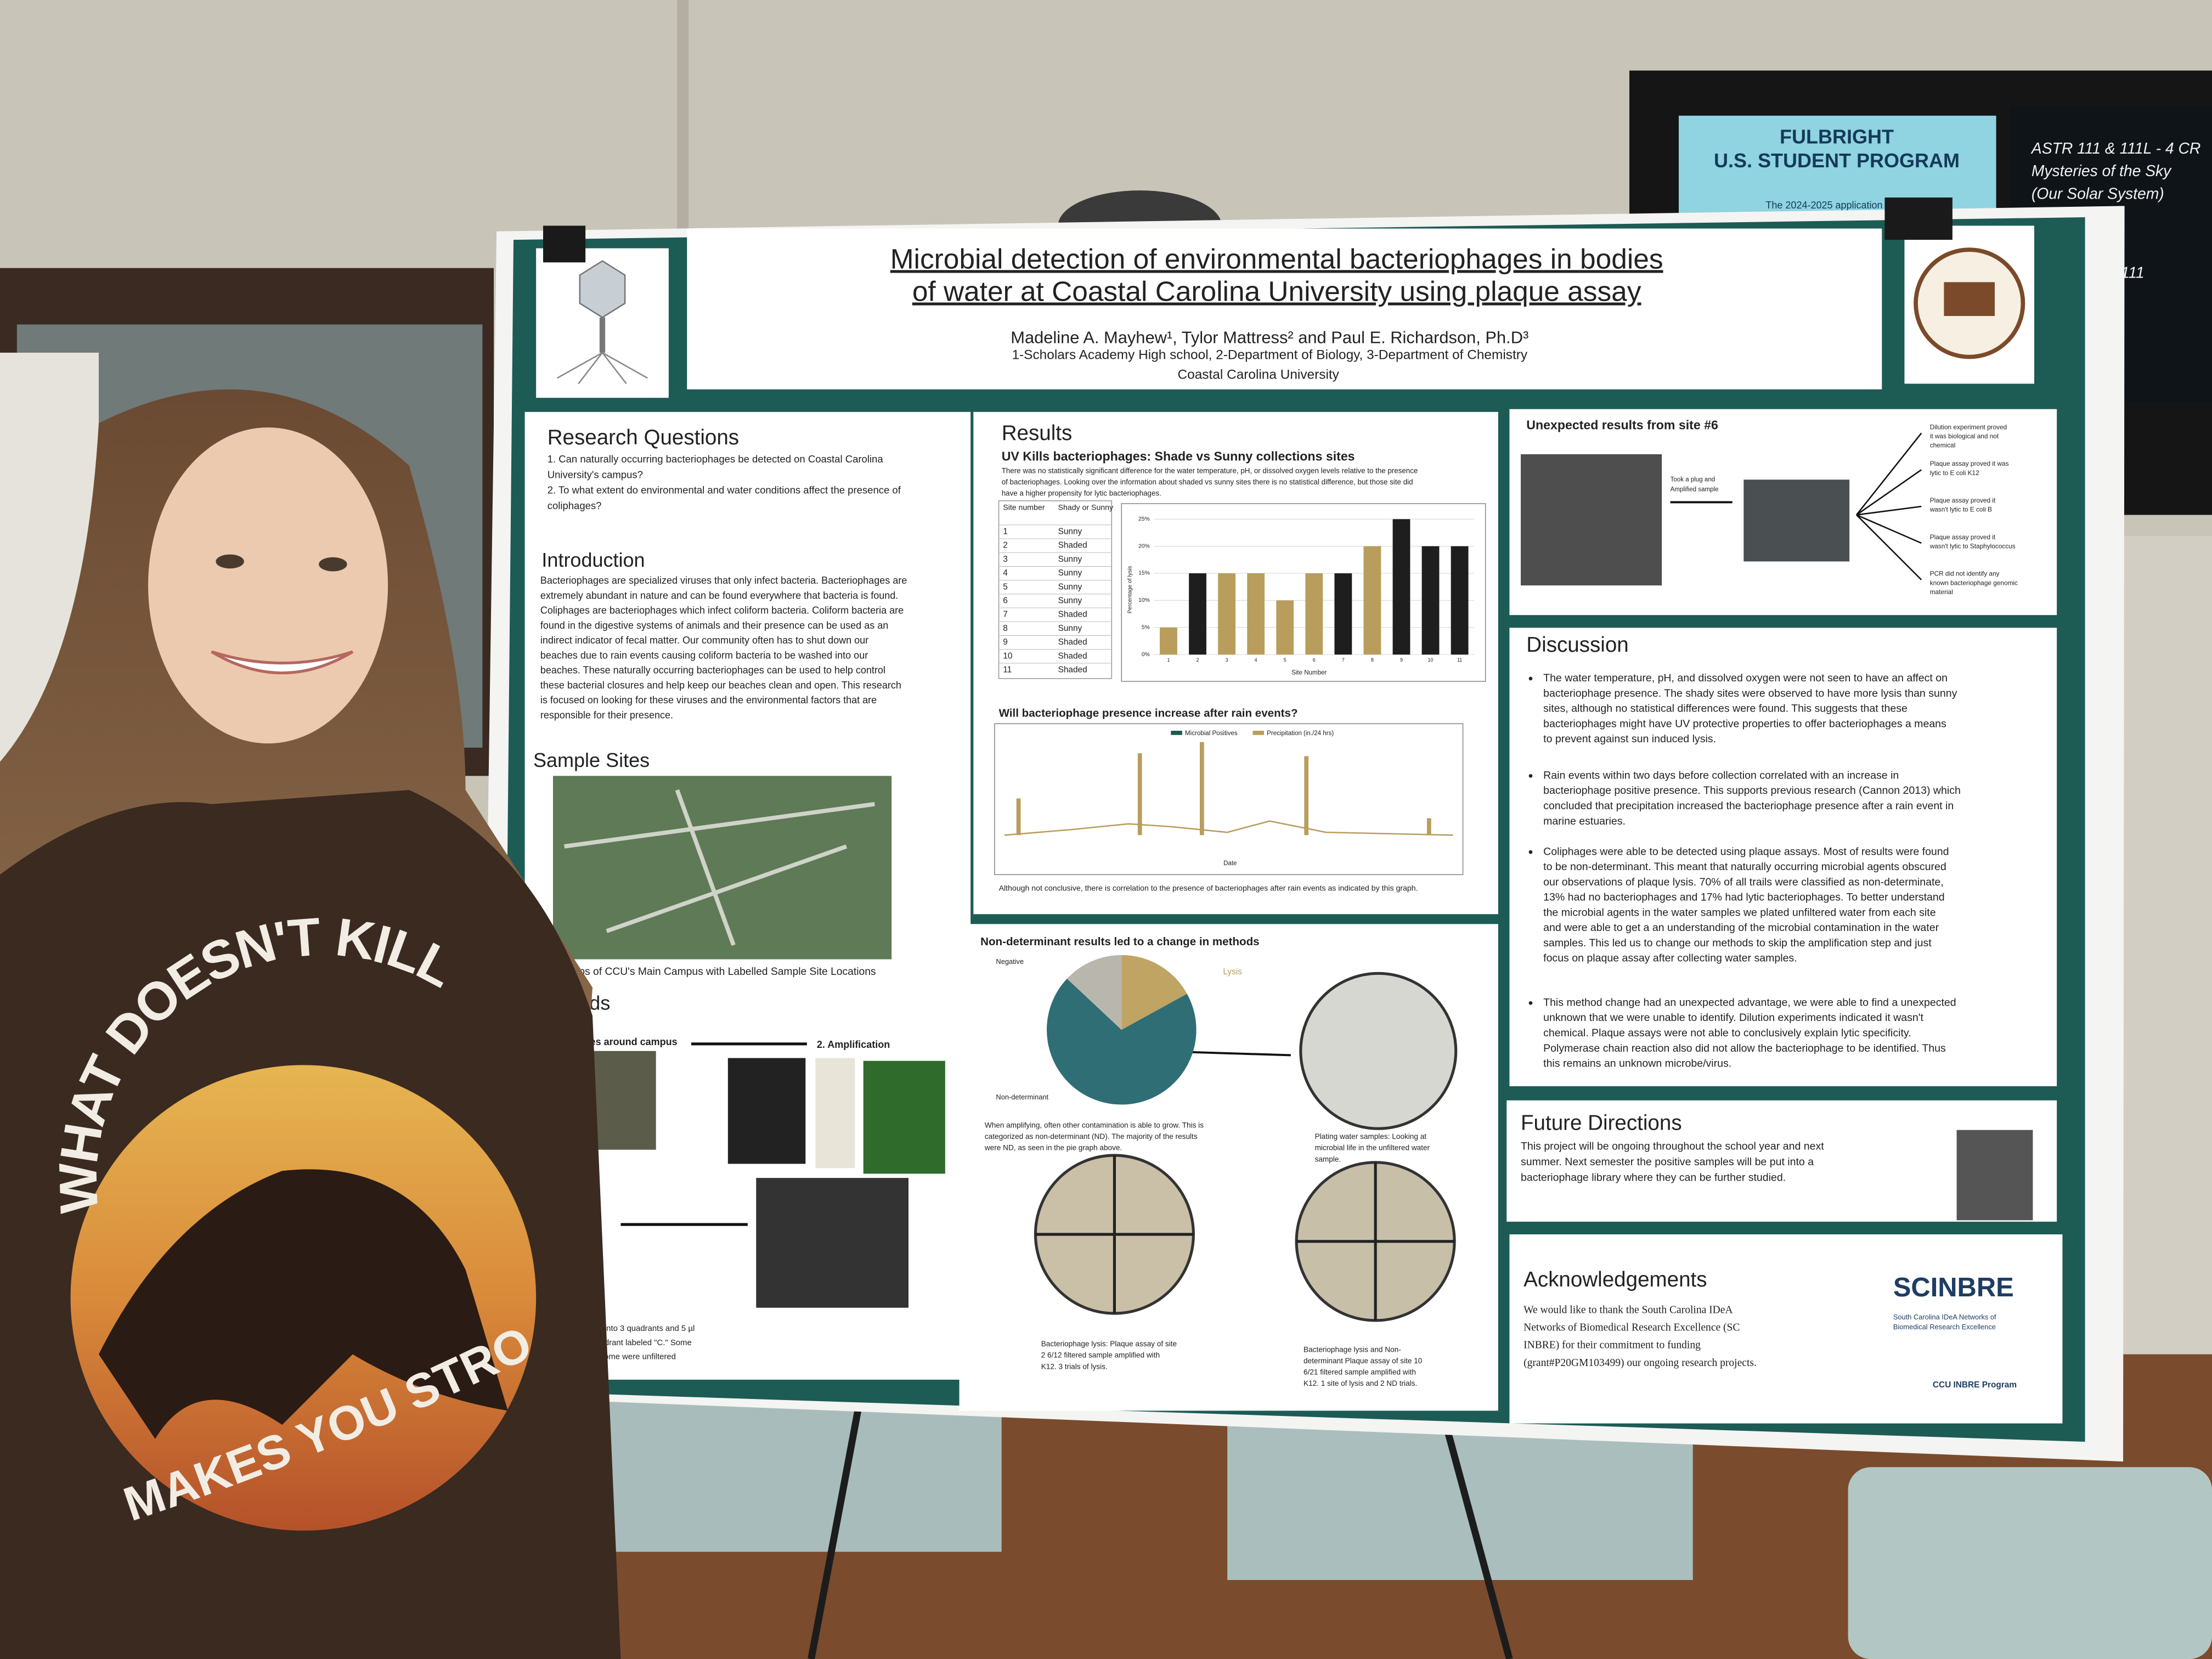  What do you see at coordinates (1005, 629) in the screenshot?
I see `table-cell: 8` at bounding box center [1005, 629].